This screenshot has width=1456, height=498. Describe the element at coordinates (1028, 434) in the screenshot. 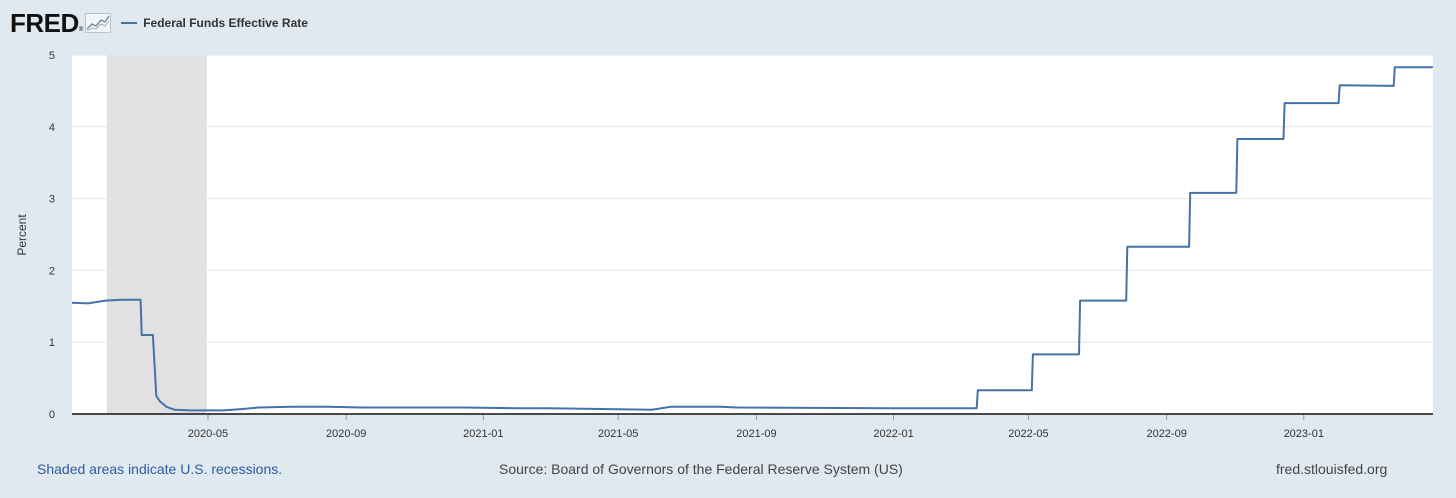

I see `x-tick-label: 2022-05` at that location.